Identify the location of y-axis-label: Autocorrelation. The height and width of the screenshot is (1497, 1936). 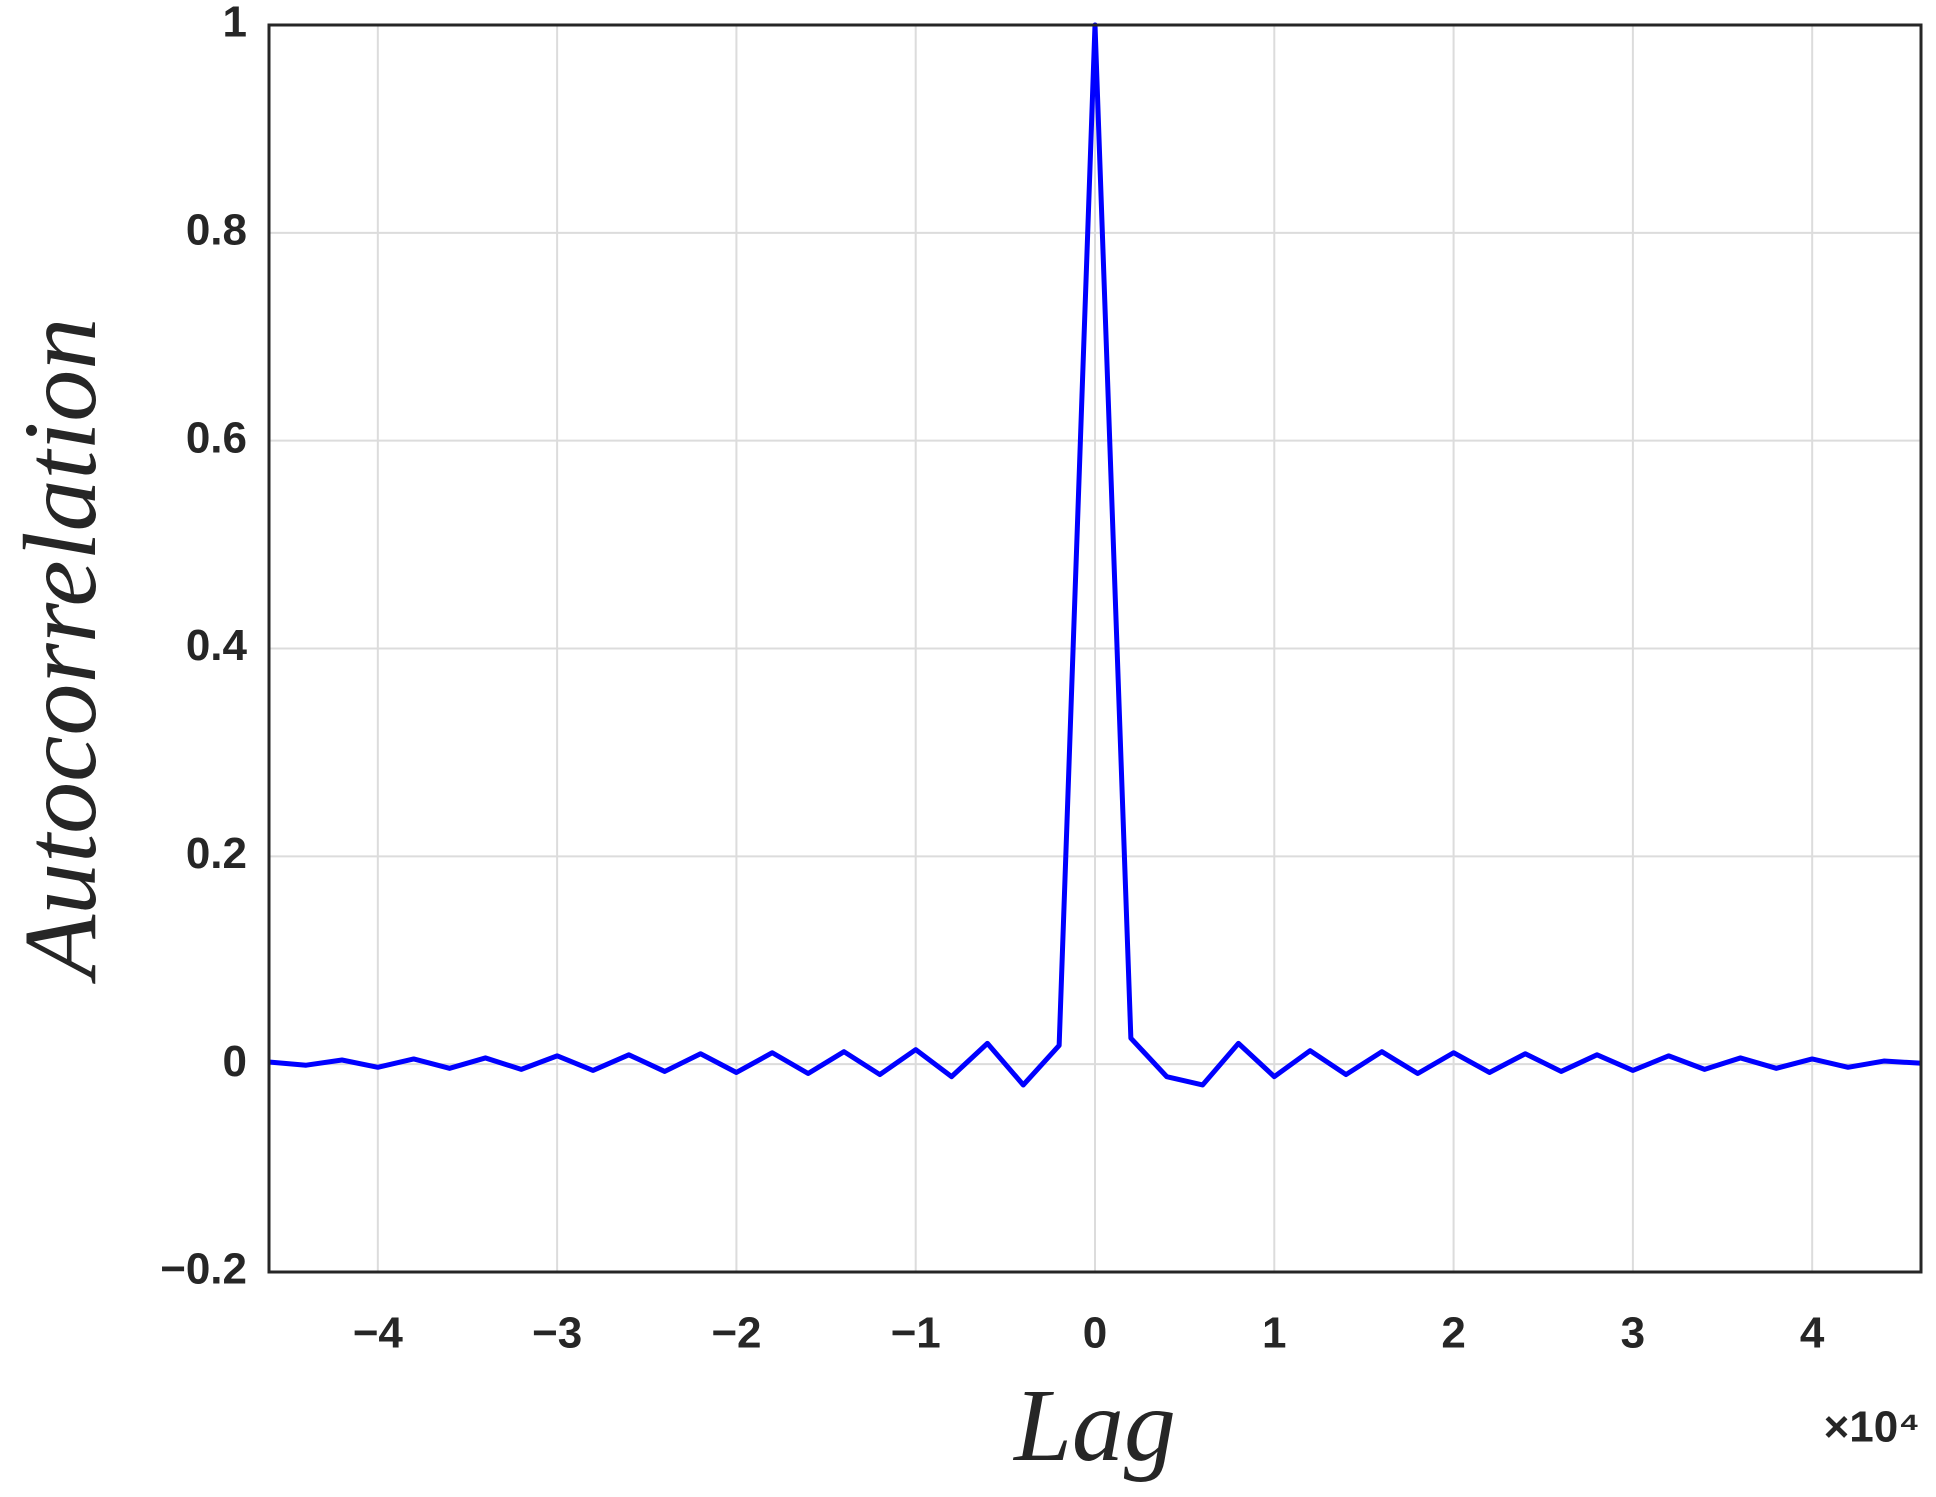
(60, 651).